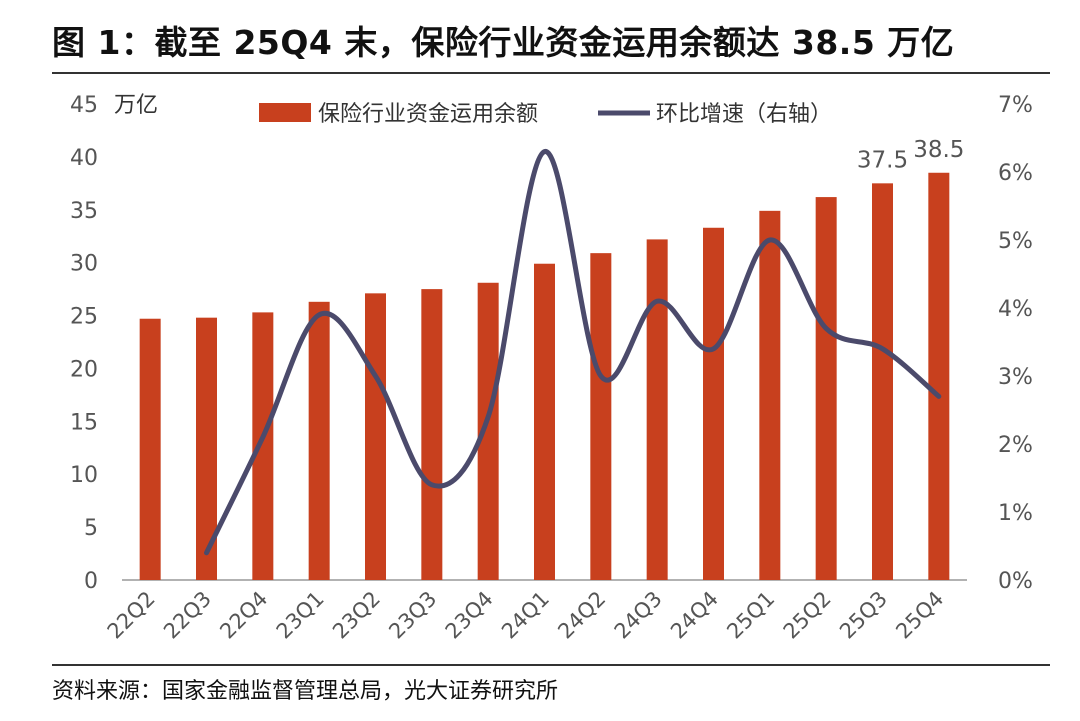 This screenshot has height=721, width=1080. Describe the element at coordinates (488, 431) in the screenshot. I see `bar-23Q4` at that location.